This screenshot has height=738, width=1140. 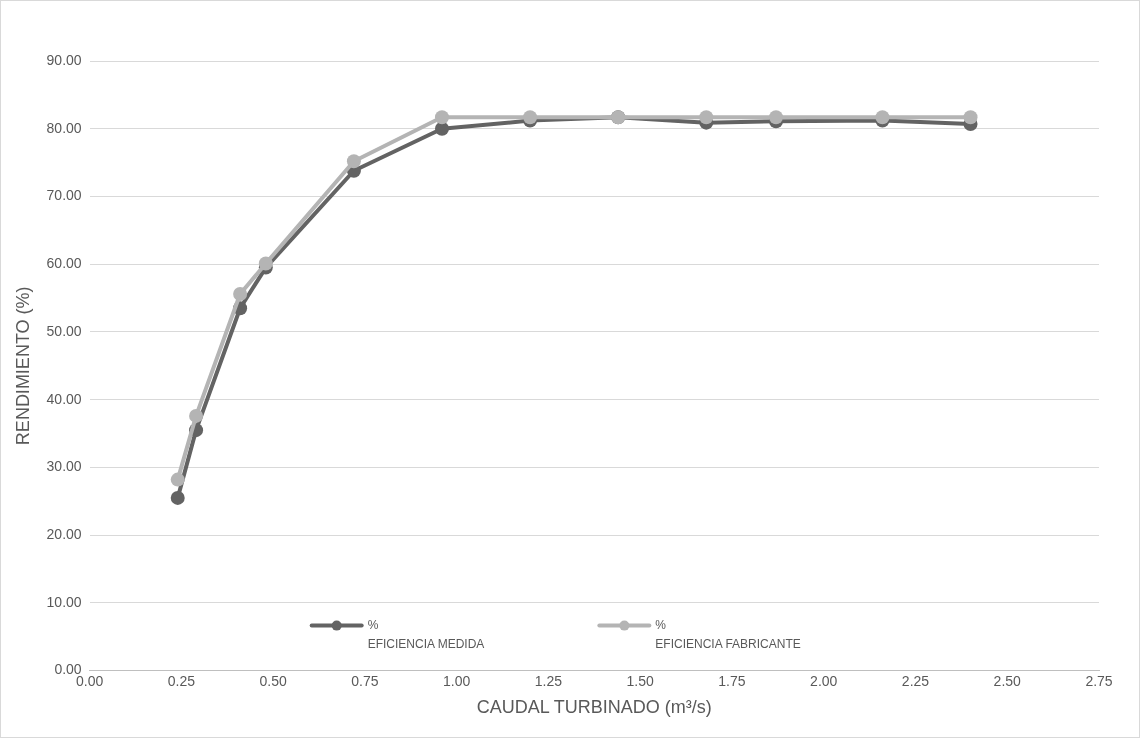 I want to click on y-tick-label: 70.00, so click(x=64, y=195).